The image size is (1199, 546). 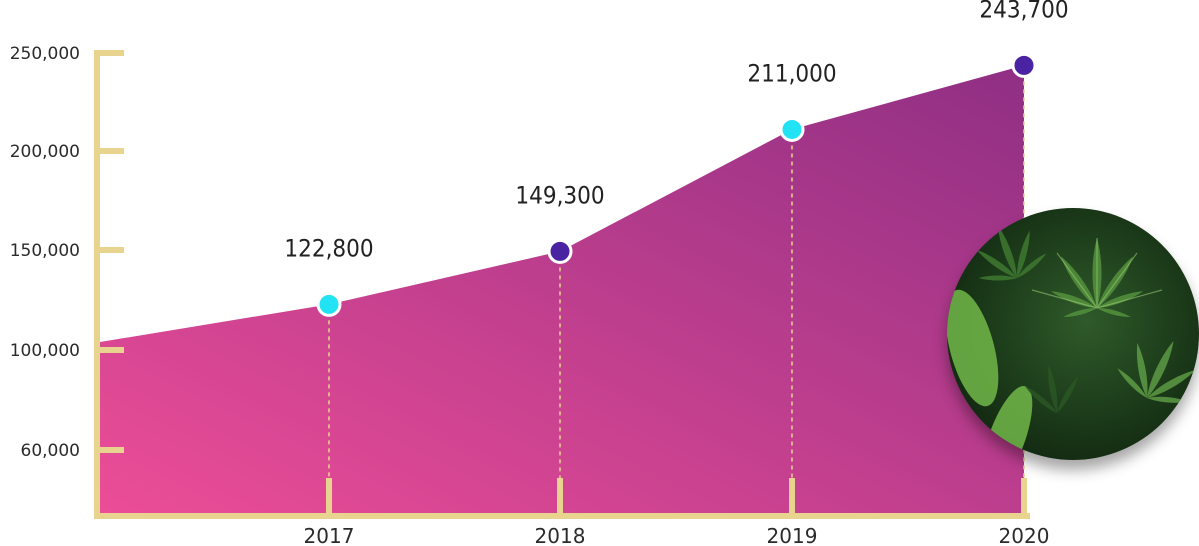 I want to click on data-label: 211,000, so click(x=791, y=73).